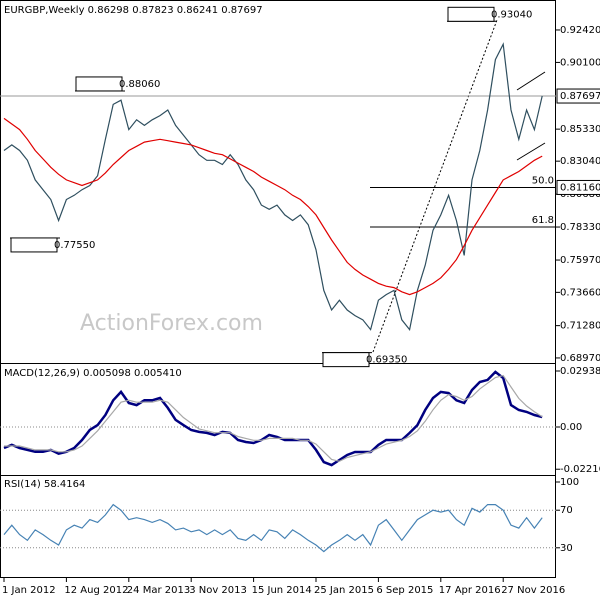  What do you see at coordinates (74, 245) in the screenshot?
I see `annotation-label: 0.77550` at bounding box center [74, 245].